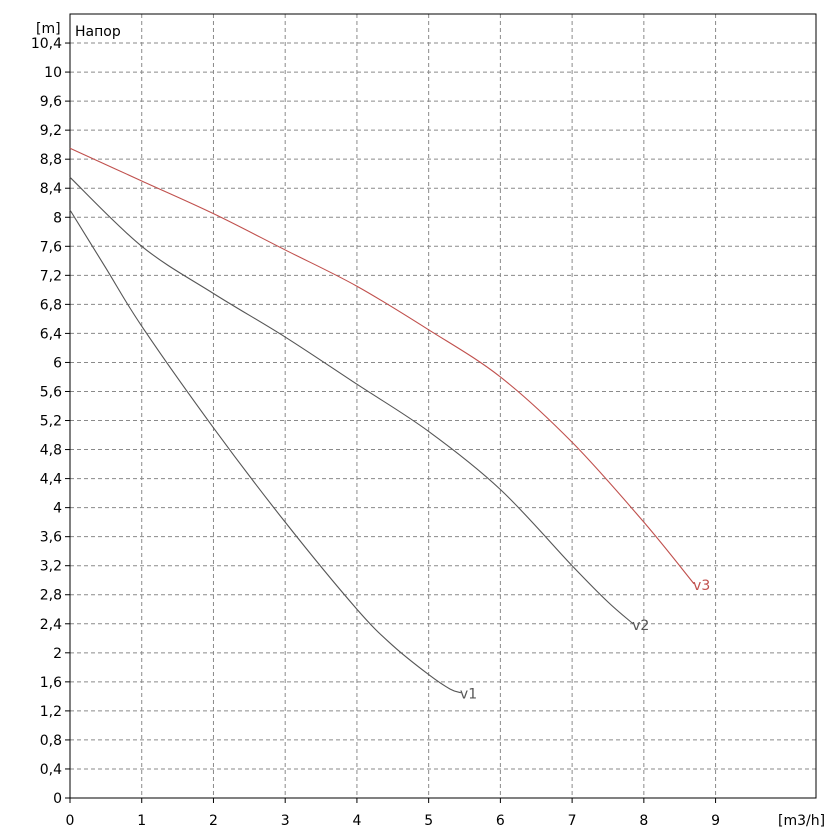  I want to click on y-tick-label: 9,2, so click(51, 131).